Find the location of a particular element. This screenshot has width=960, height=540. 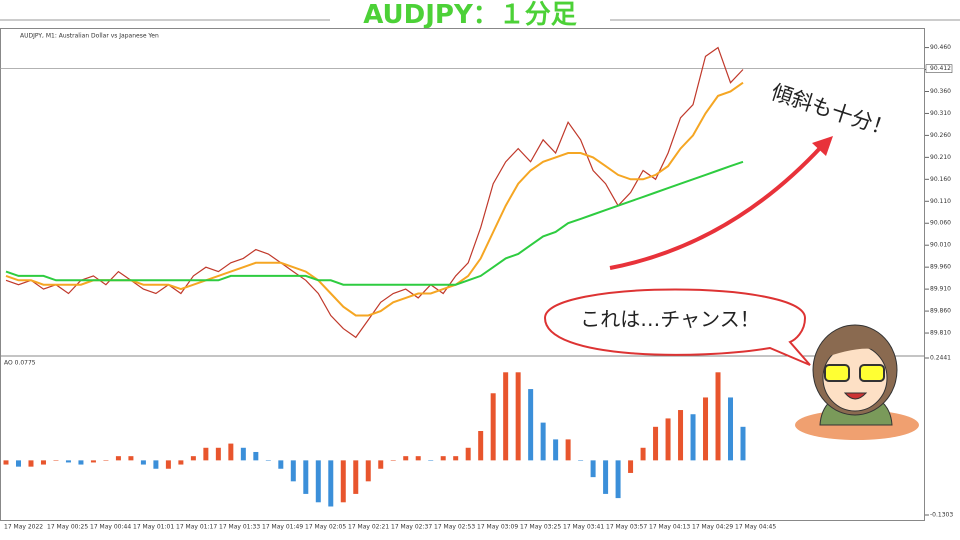

speech-bubble is located at coordinates (677, 327).